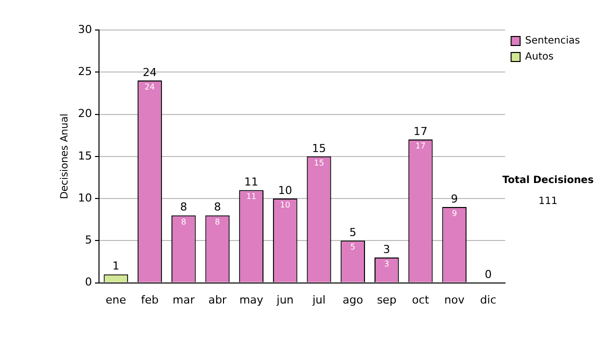 The image size is (600, 340). Describe the element at coordinates (116, 266) in the screenshot. I see `total-label: 1` at that location.